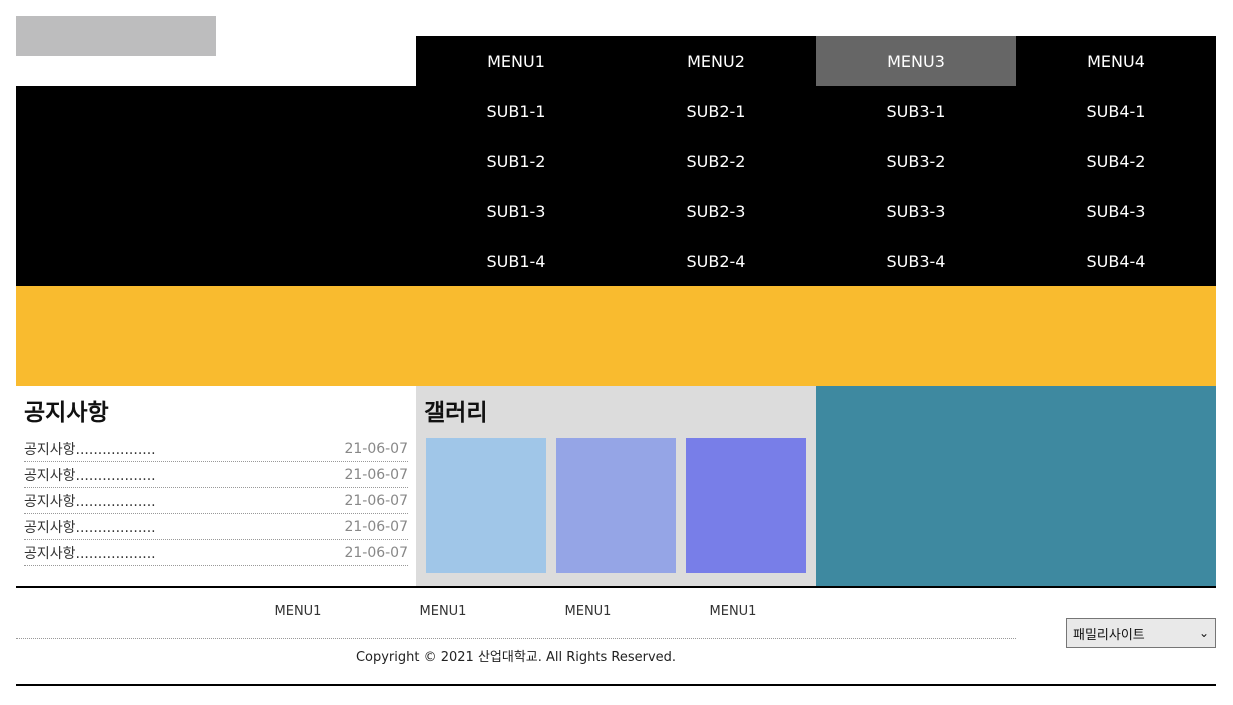 The image size is (1233, 705). I want to click on submenu-column-1: SUB1-1 SUB1-2 SUB1-3 SUB1-4, so click(516, 186).